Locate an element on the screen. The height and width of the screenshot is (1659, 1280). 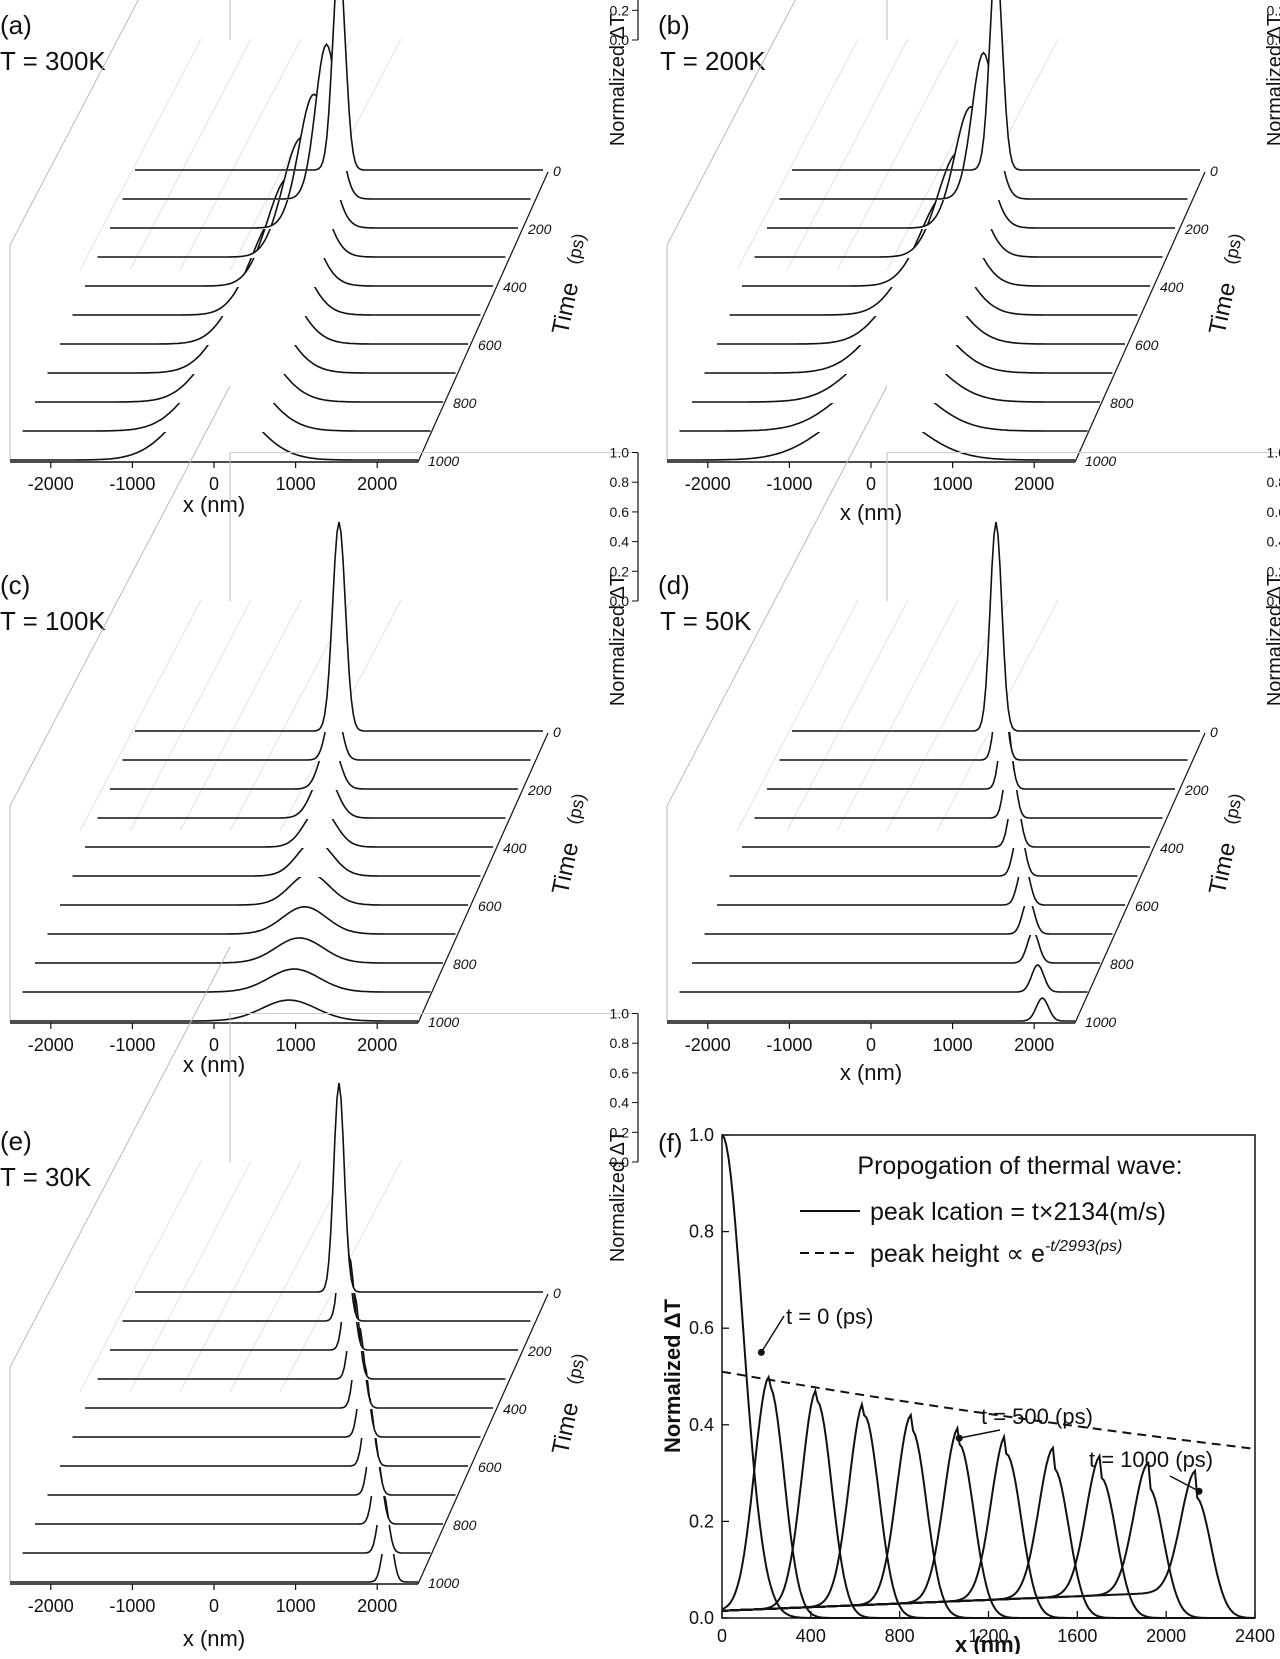
z-tick-label: 0.4 is located at coordinates (620, 1103).